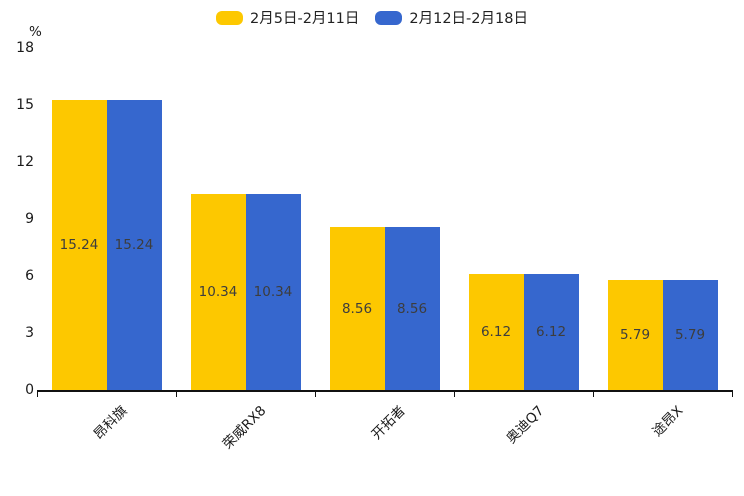 Image resolution: width=744 pixels, height=496 pixels. I want to click on y-tick-label: 15, so click(25, 105).